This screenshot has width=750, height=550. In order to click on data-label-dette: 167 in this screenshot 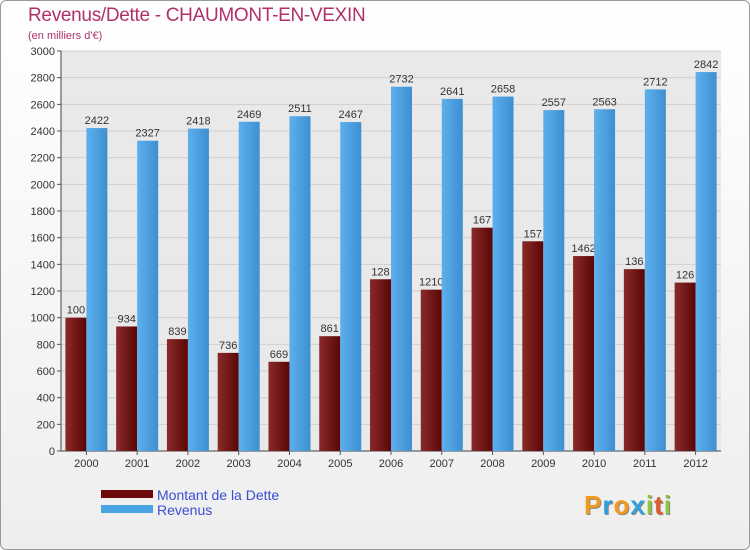, I will do `click(482, 221)`.